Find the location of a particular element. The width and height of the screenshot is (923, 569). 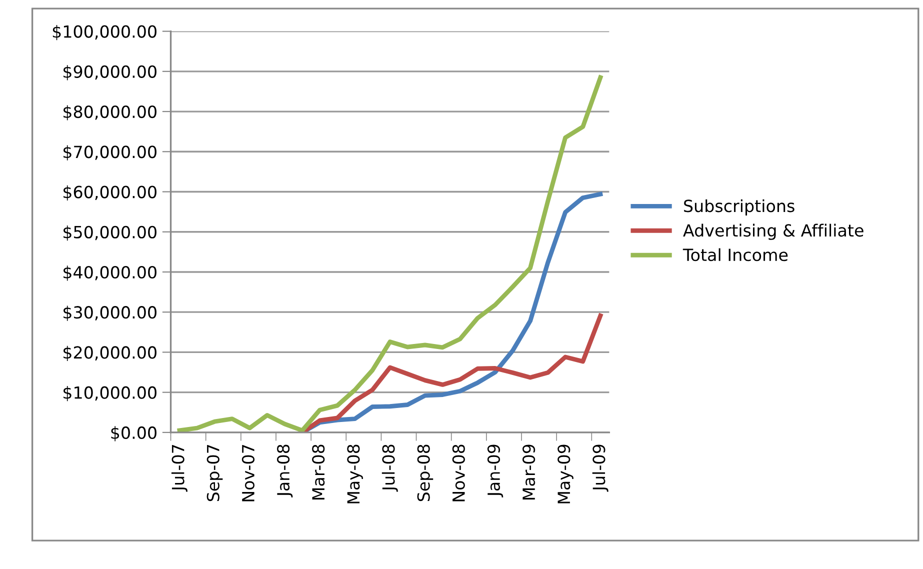

legend-label: Total Income is located at coordinates (735, 255).